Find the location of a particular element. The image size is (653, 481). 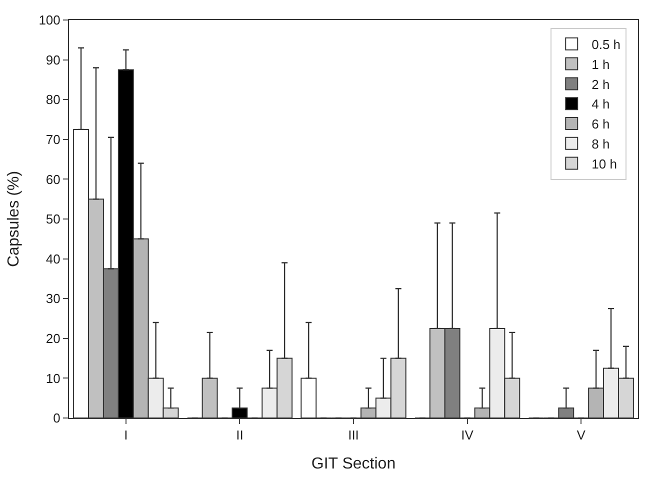

y-tick-label: 40 is located at coordinates (53, 258).